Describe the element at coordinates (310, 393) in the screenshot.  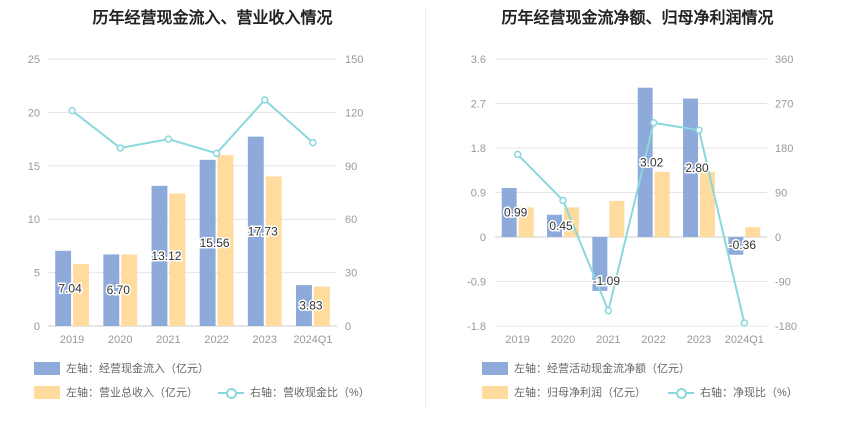
I see `legend-label: 右轴：营收现金比（%）` at that location.